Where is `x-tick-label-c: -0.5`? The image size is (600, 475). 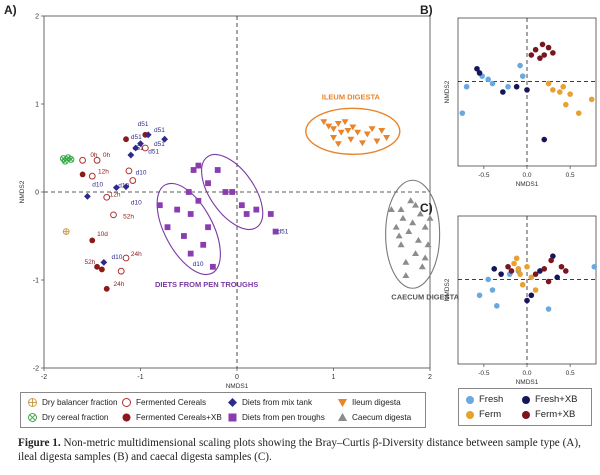 x-tick-label-c: -0.5 is located at coordinates (484, 373).